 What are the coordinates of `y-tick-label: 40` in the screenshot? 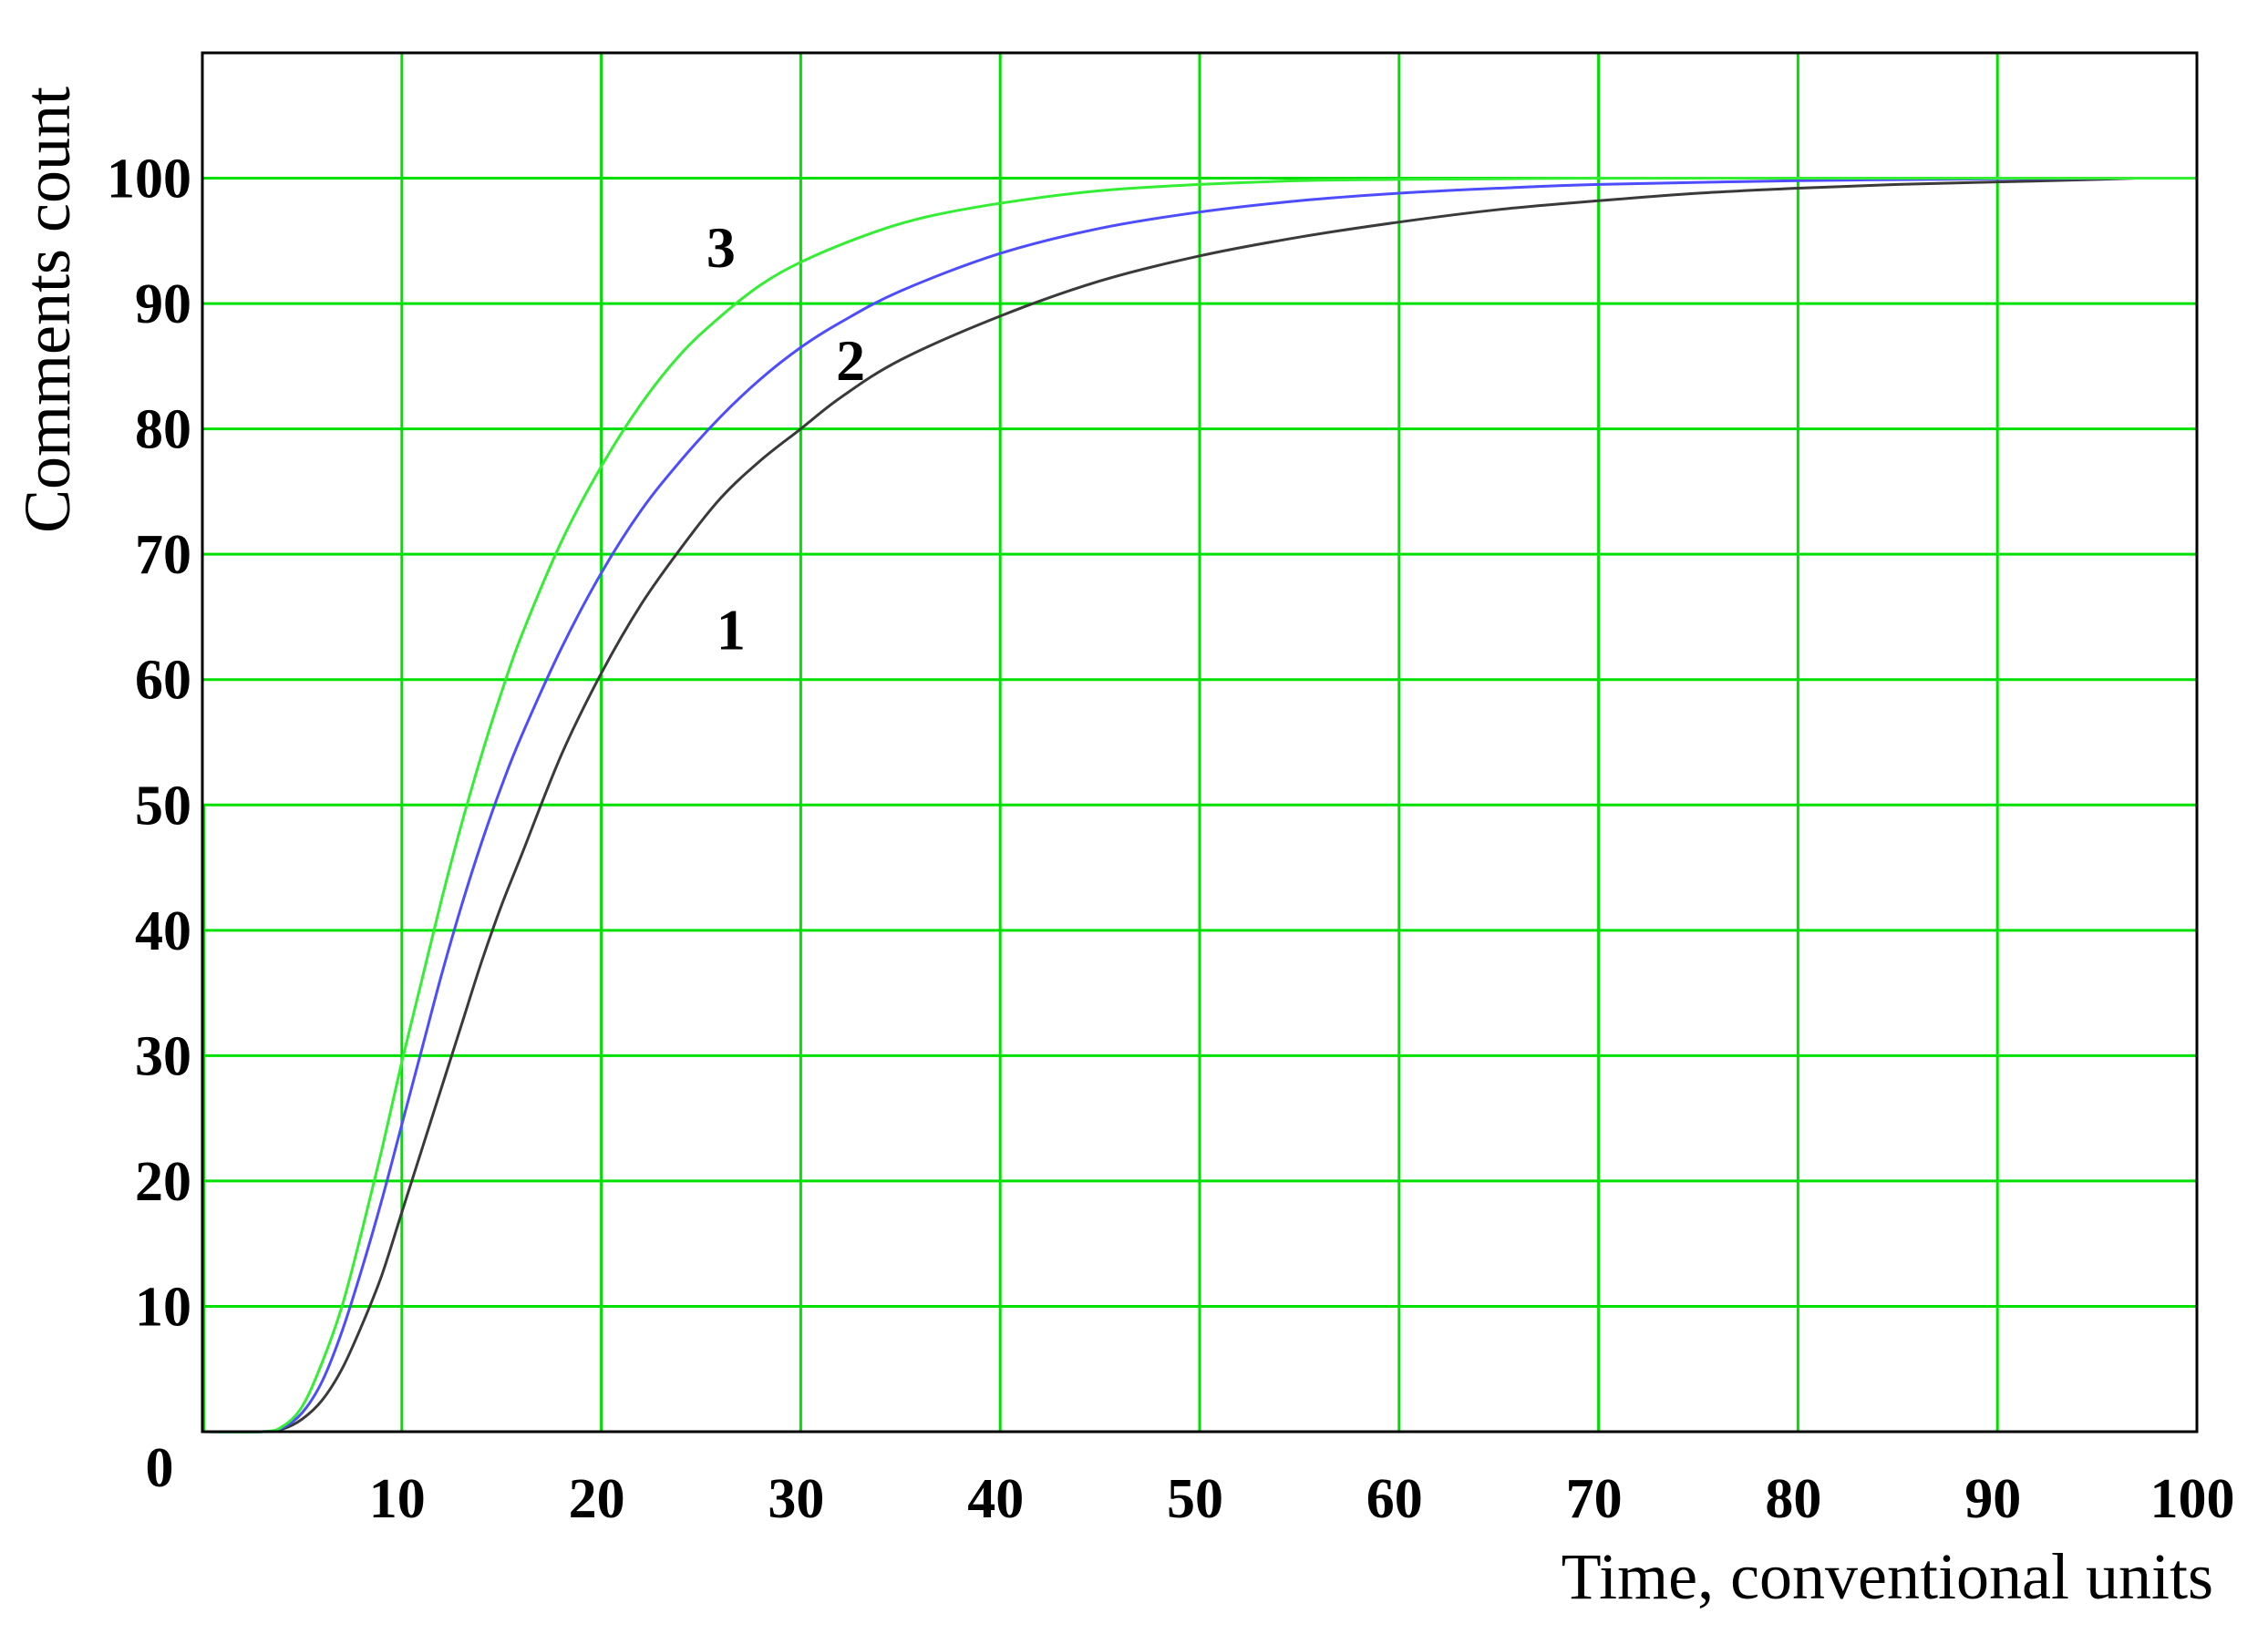 It's located at (163, 931).